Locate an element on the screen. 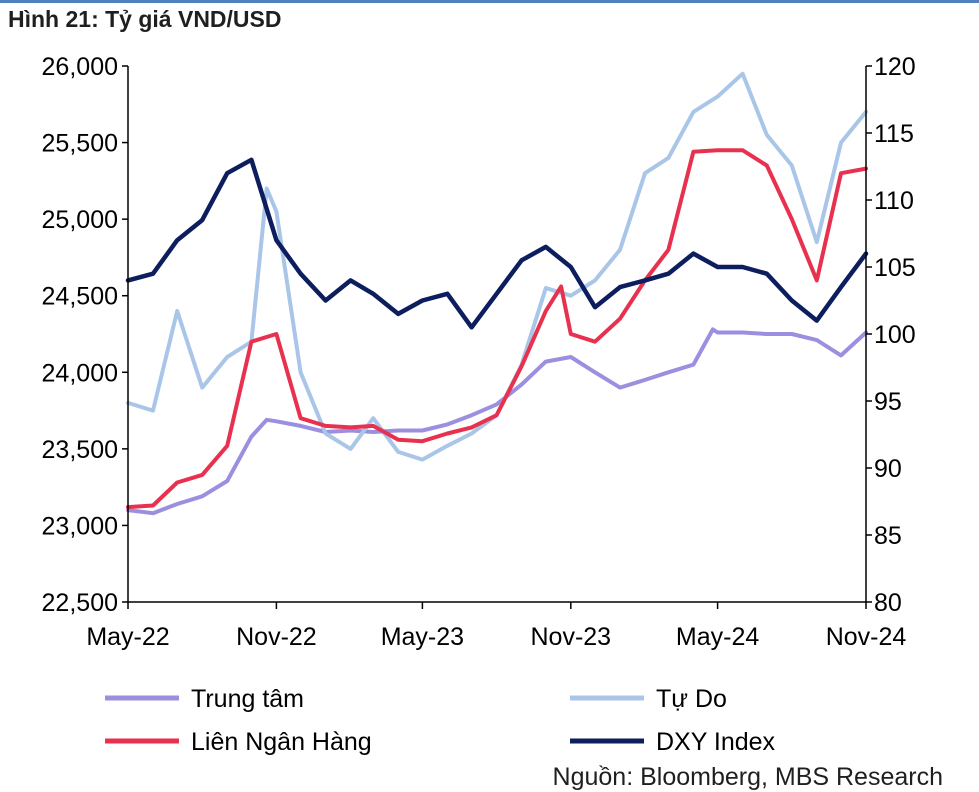  y-left-tick-label: 23,500 is located at coordinates (80, 450).